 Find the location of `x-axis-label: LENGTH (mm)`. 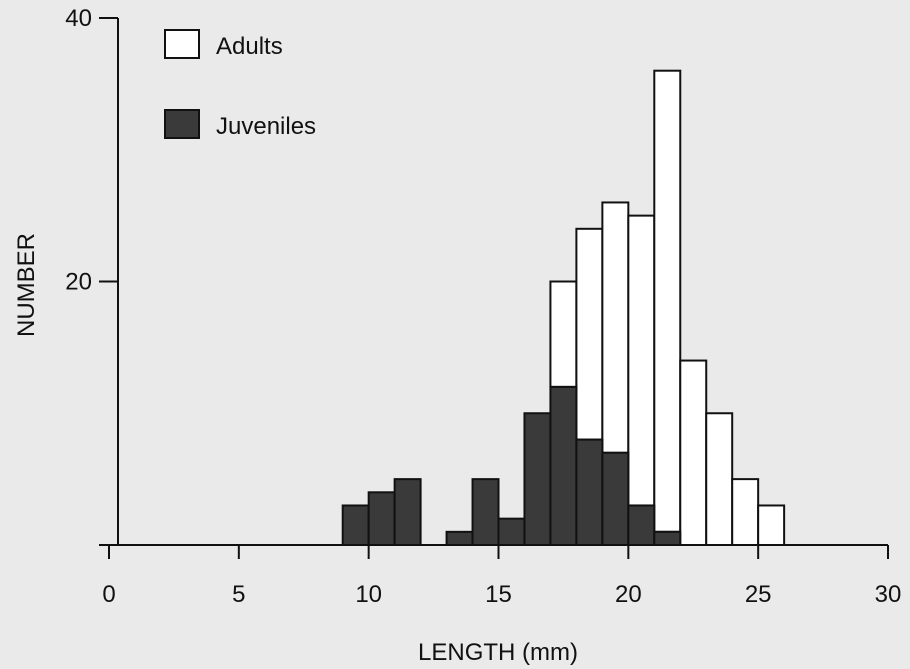

x-axis-label: LENGTH (mm) is located at coordinates (498, 652).